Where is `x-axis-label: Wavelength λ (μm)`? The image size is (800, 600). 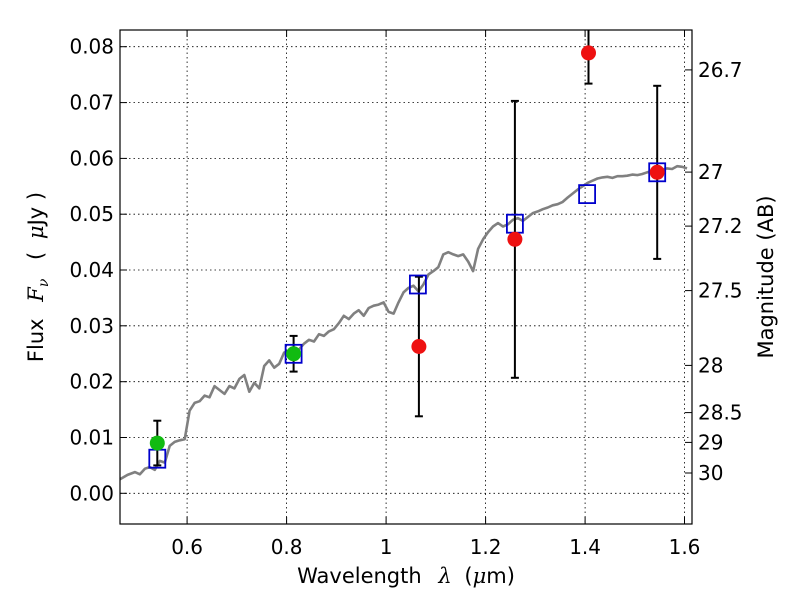 x-axis-label: Wavelength λ (μm) is located at coordinates (406, 576).